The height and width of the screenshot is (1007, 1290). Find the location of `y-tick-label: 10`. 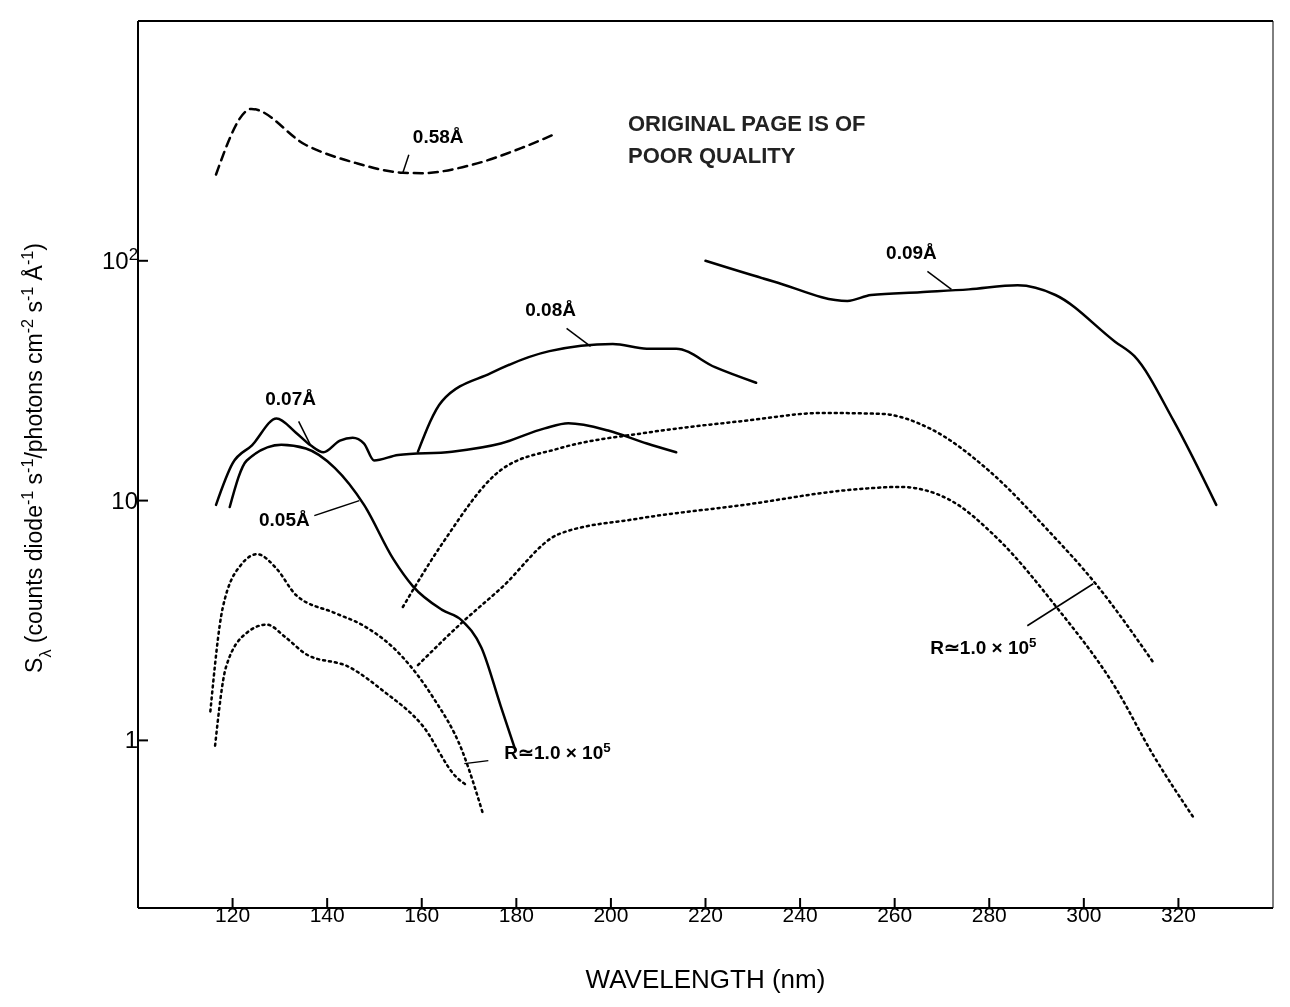

y-tick-label: 10 is located at coordinates (124, 500).